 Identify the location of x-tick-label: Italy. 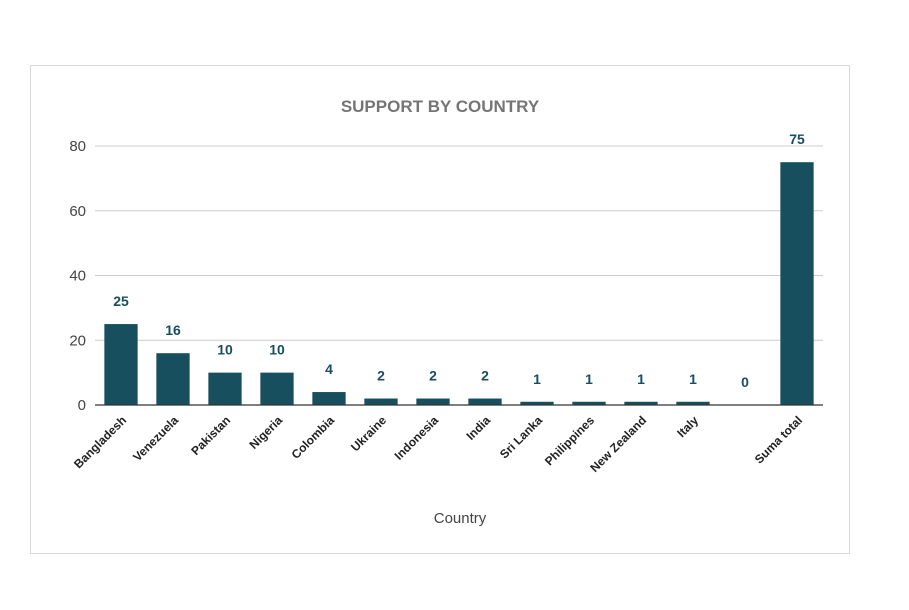
(687, 426).